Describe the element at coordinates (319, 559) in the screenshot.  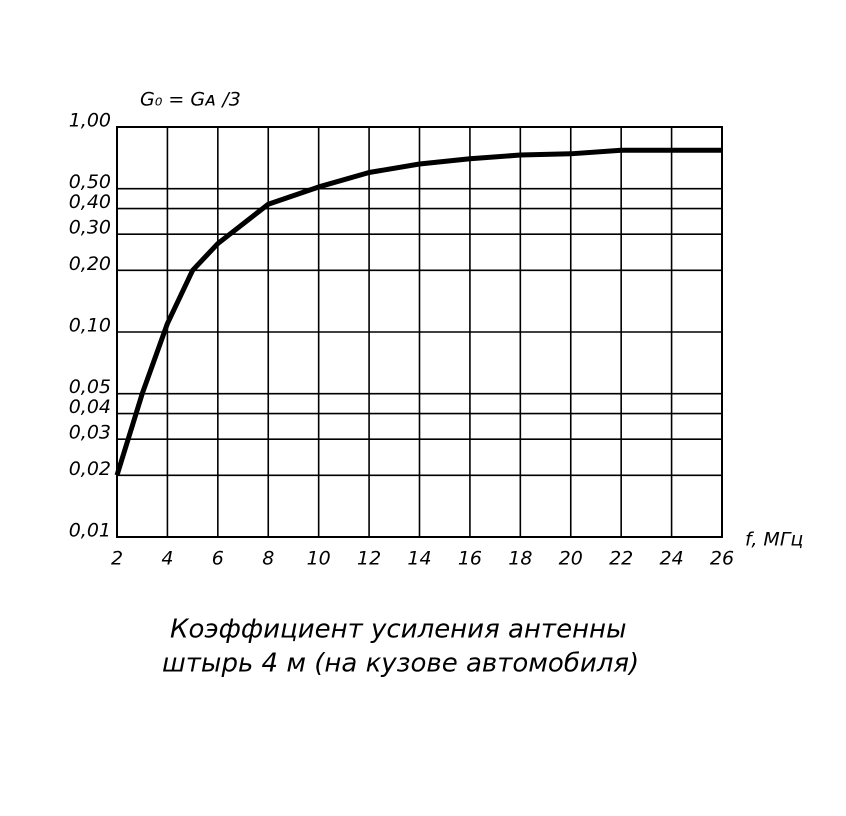
I see `x-tick-label: 10` at that location.